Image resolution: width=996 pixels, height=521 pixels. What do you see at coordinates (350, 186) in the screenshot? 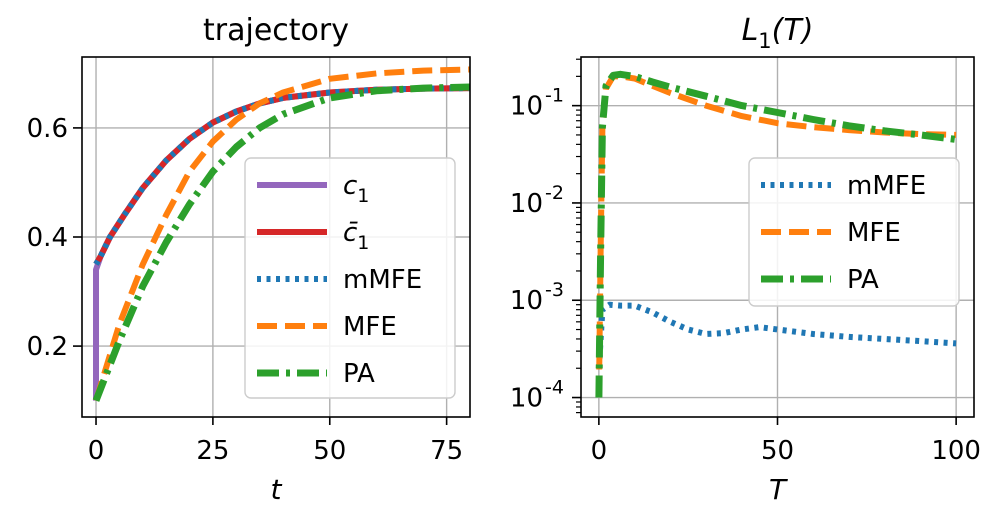
I see `legend-label-main: c` at bounding box center [350, 186].